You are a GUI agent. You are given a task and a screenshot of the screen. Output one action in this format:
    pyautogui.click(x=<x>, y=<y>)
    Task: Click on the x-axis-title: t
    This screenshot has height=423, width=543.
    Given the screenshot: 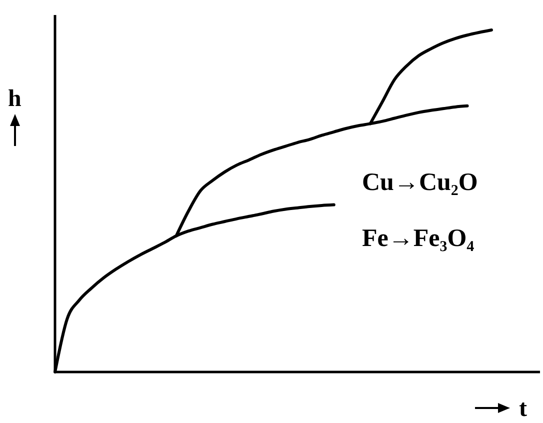 What is the action you would take?
    pyautogui.click(x=523, y=409)
    